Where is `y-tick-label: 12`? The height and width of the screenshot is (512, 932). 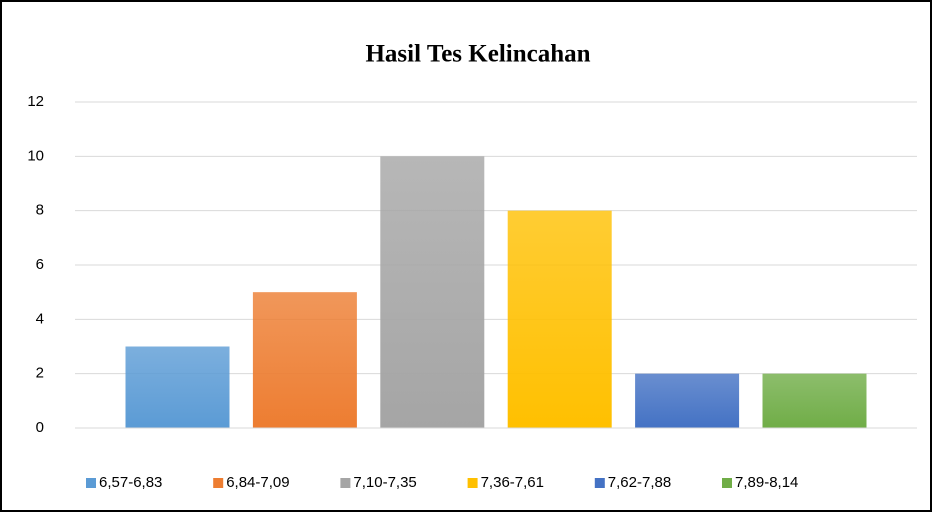 y-tick-label: 12 is located at coordinates (35, 101).